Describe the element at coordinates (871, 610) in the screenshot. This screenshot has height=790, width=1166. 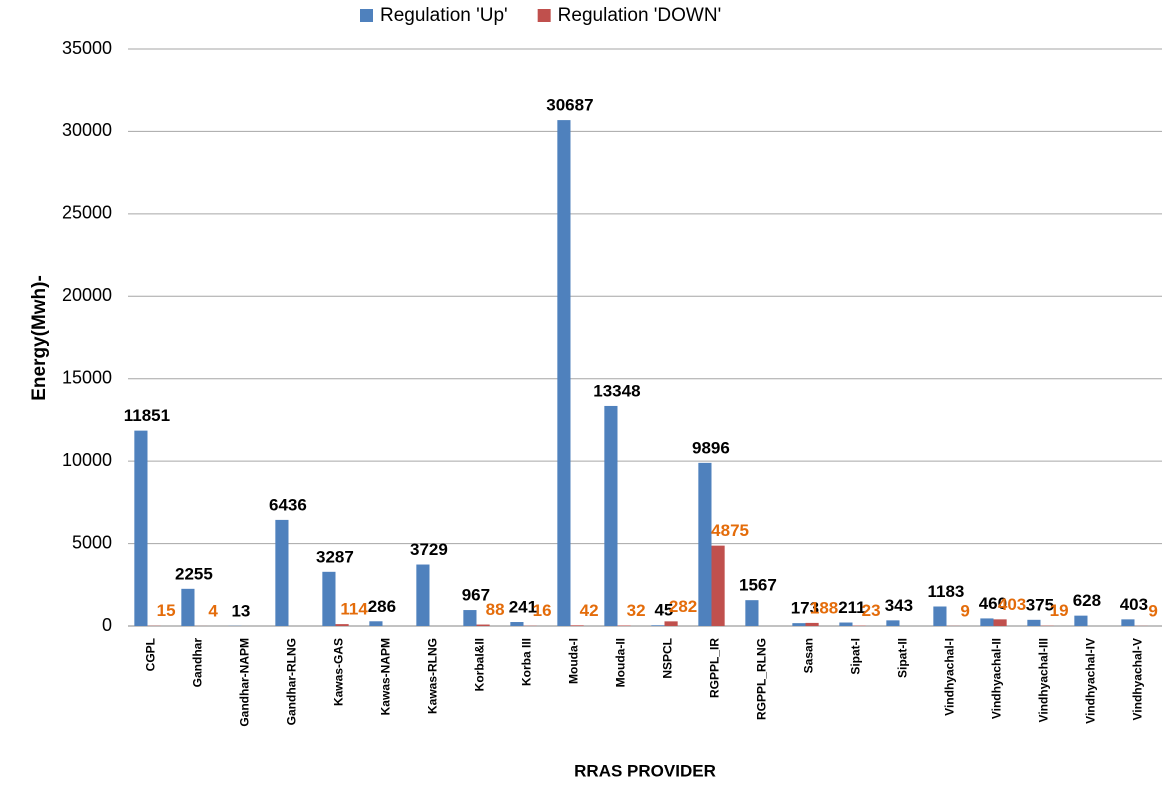
I see `value-label: 23` at that location.